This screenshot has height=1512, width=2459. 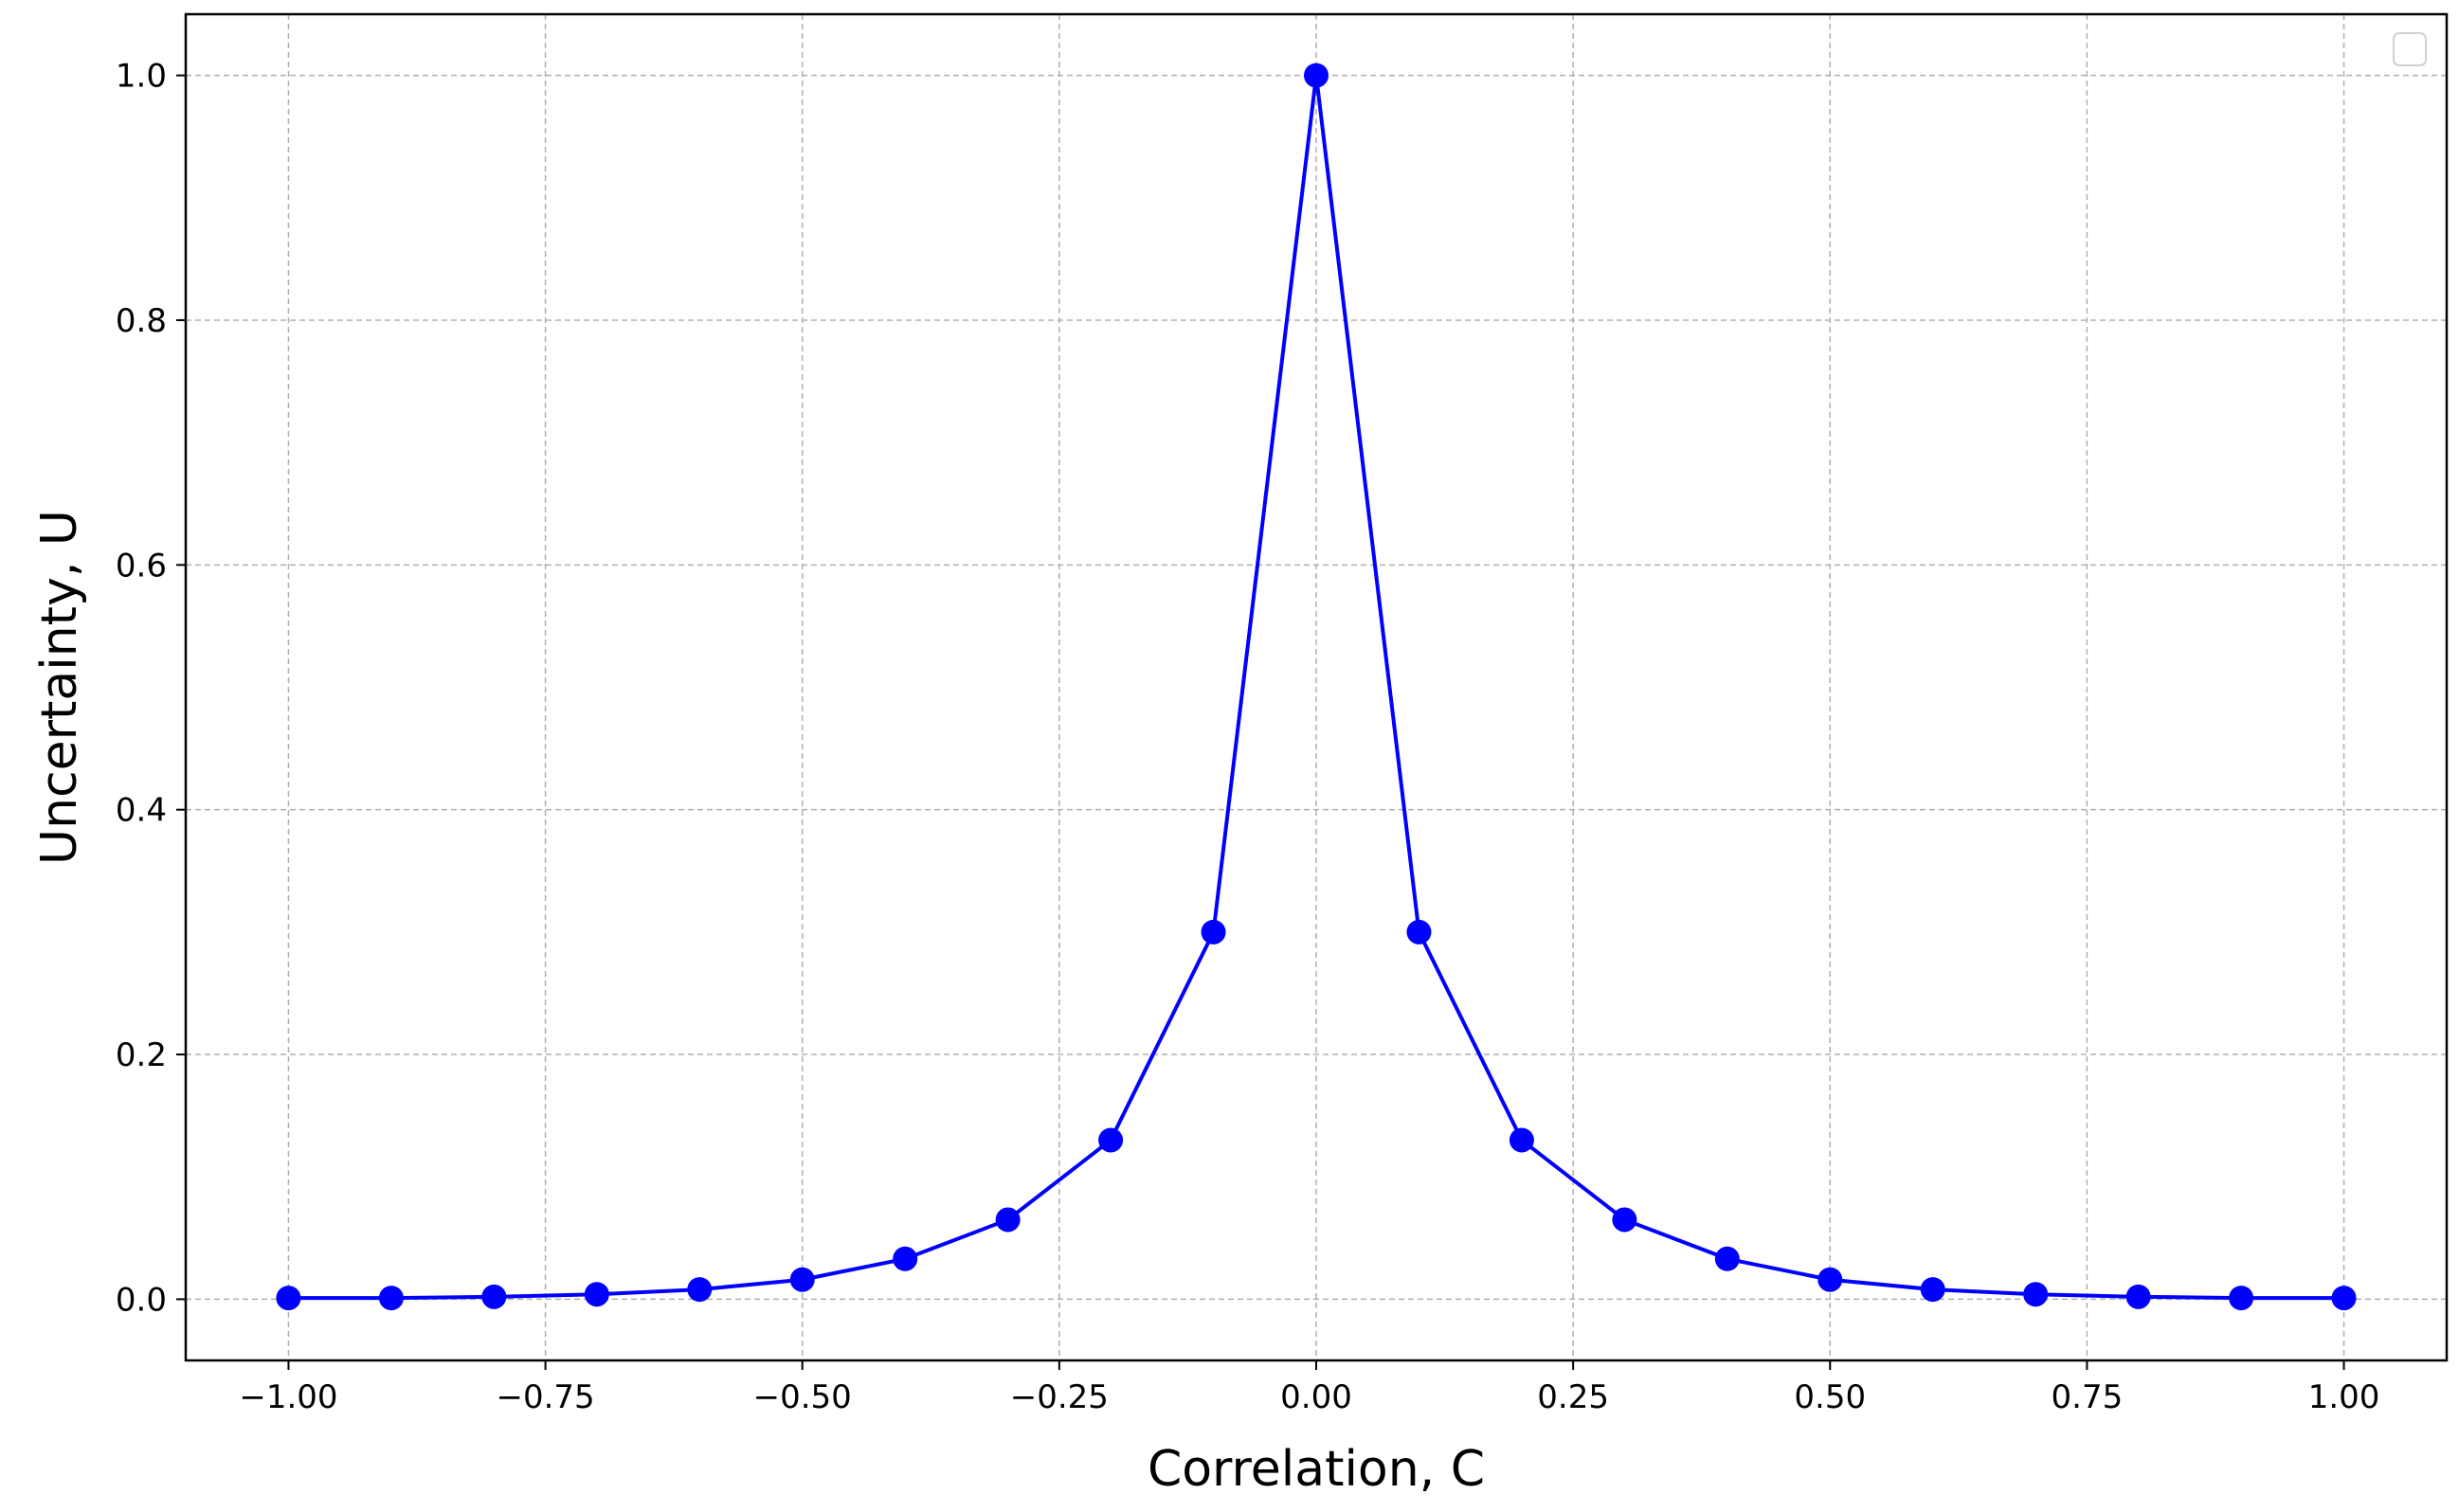 I want to click on x-tick-label: 1.00, so click(x=2344, y=1397).